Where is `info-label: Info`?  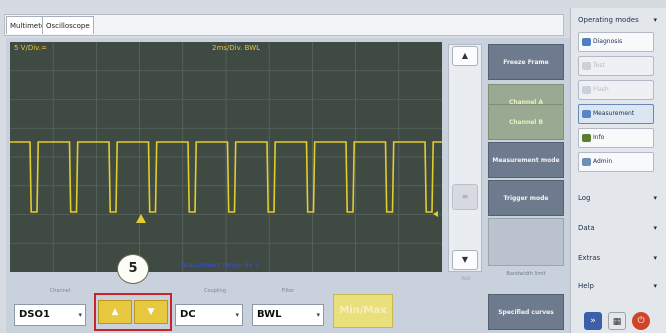
info-label: Info is located at coordinates (599, 137).